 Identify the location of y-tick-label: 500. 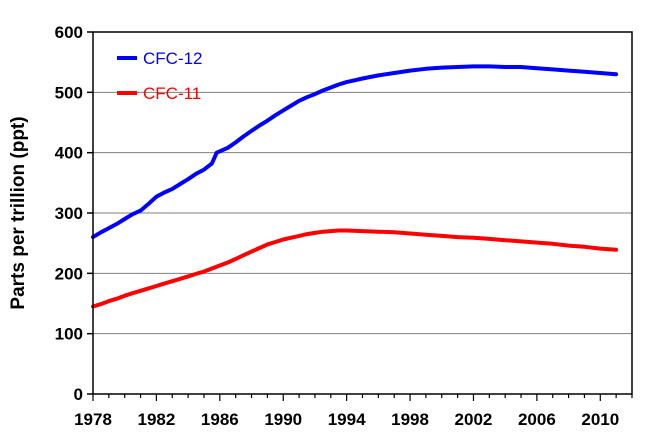
(69, 92).